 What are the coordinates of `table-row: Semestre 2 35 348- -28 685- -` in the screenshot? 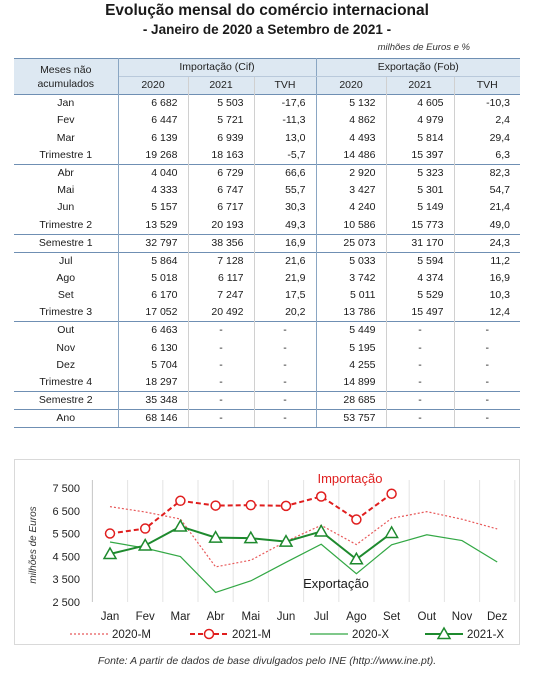 It's located at (267, 400).